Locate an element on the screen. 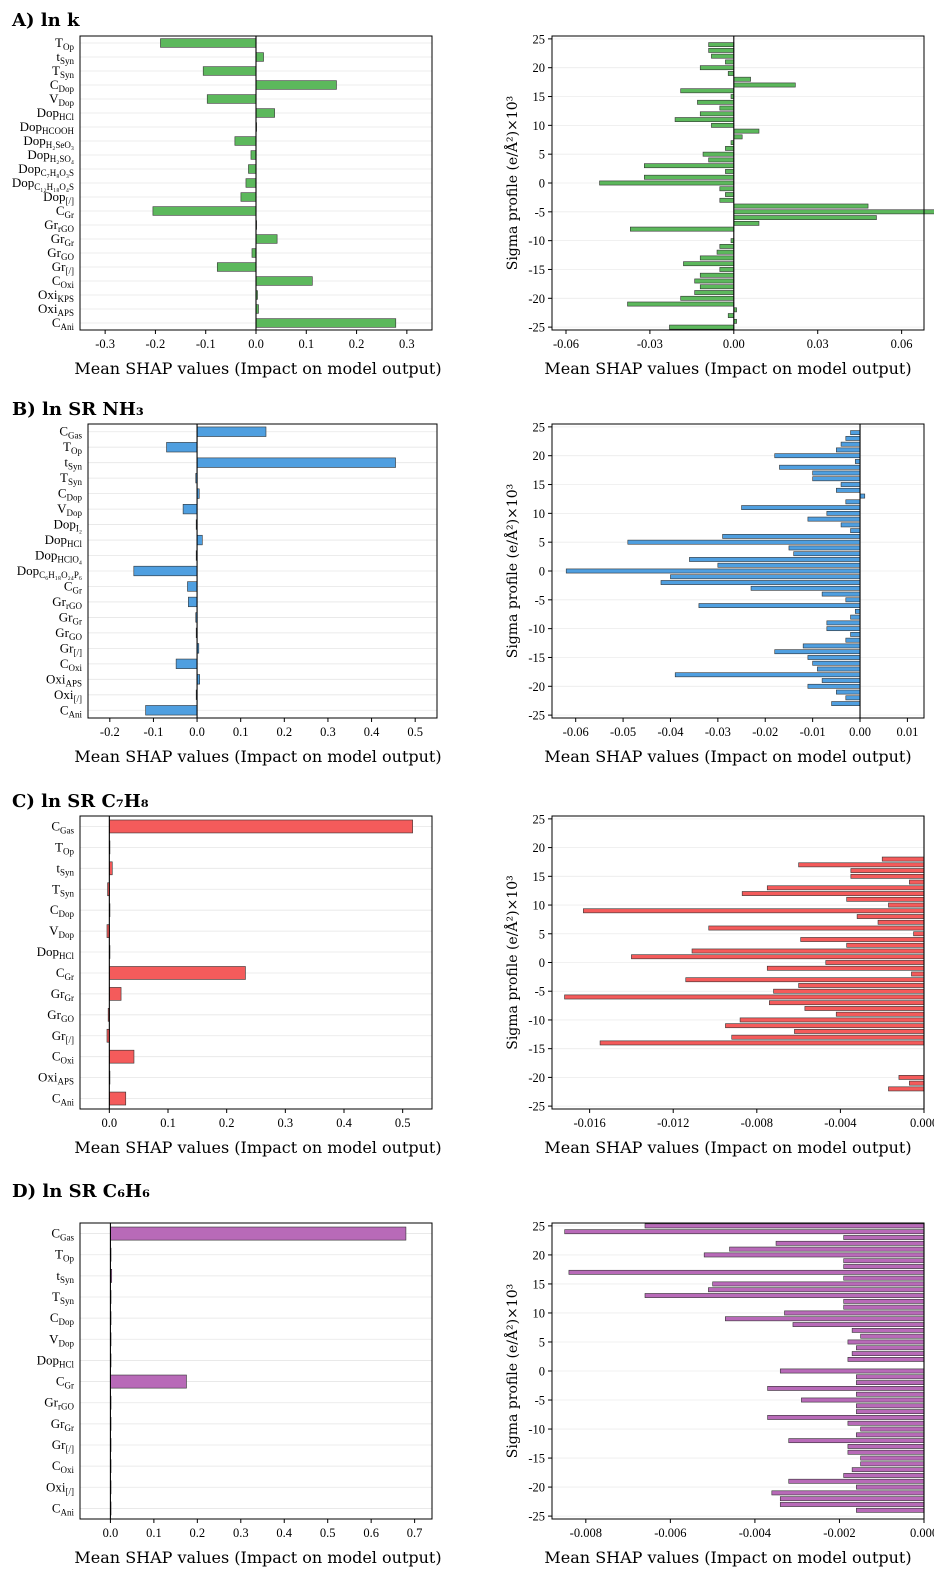  feature-label: DopHCOOH is located at coordinates (47, 127).